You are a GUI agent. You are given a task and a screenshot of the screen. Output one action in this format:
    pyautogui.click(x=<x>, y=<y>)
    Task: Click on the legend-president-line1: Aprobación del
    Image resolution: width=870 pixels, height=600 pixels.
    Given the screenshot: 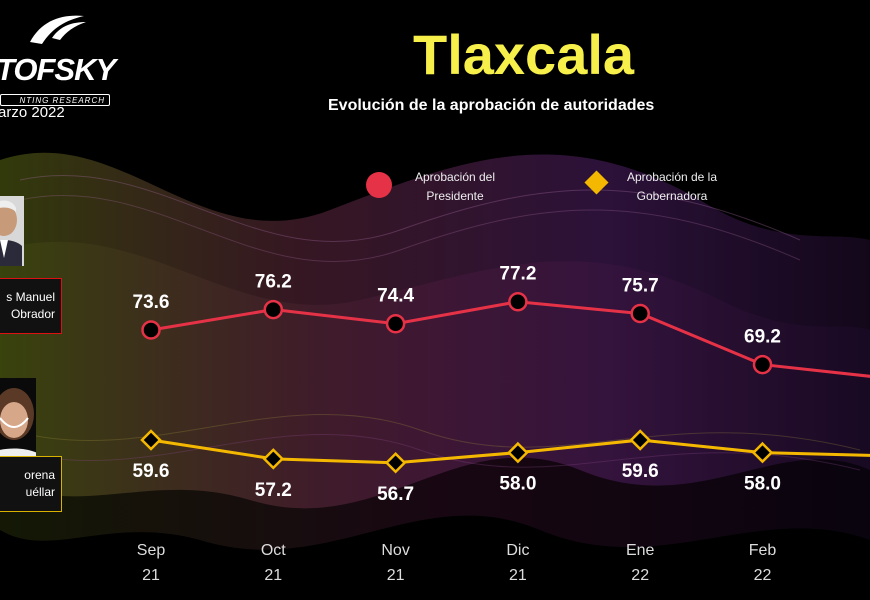 What is the action you would take?
    pyautogui.click(x=455, y=177)
    